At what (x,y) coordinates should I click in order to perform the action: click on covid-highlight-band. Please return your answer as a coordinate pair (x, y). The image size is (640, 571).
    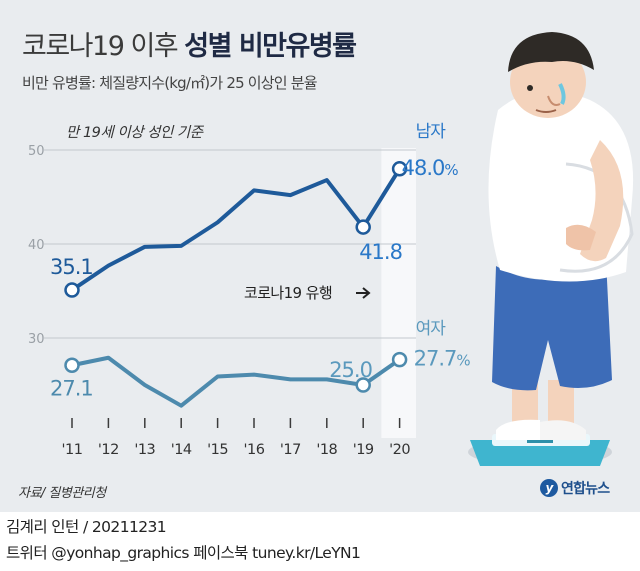
    Looking at the image, I should click on (398, 293).